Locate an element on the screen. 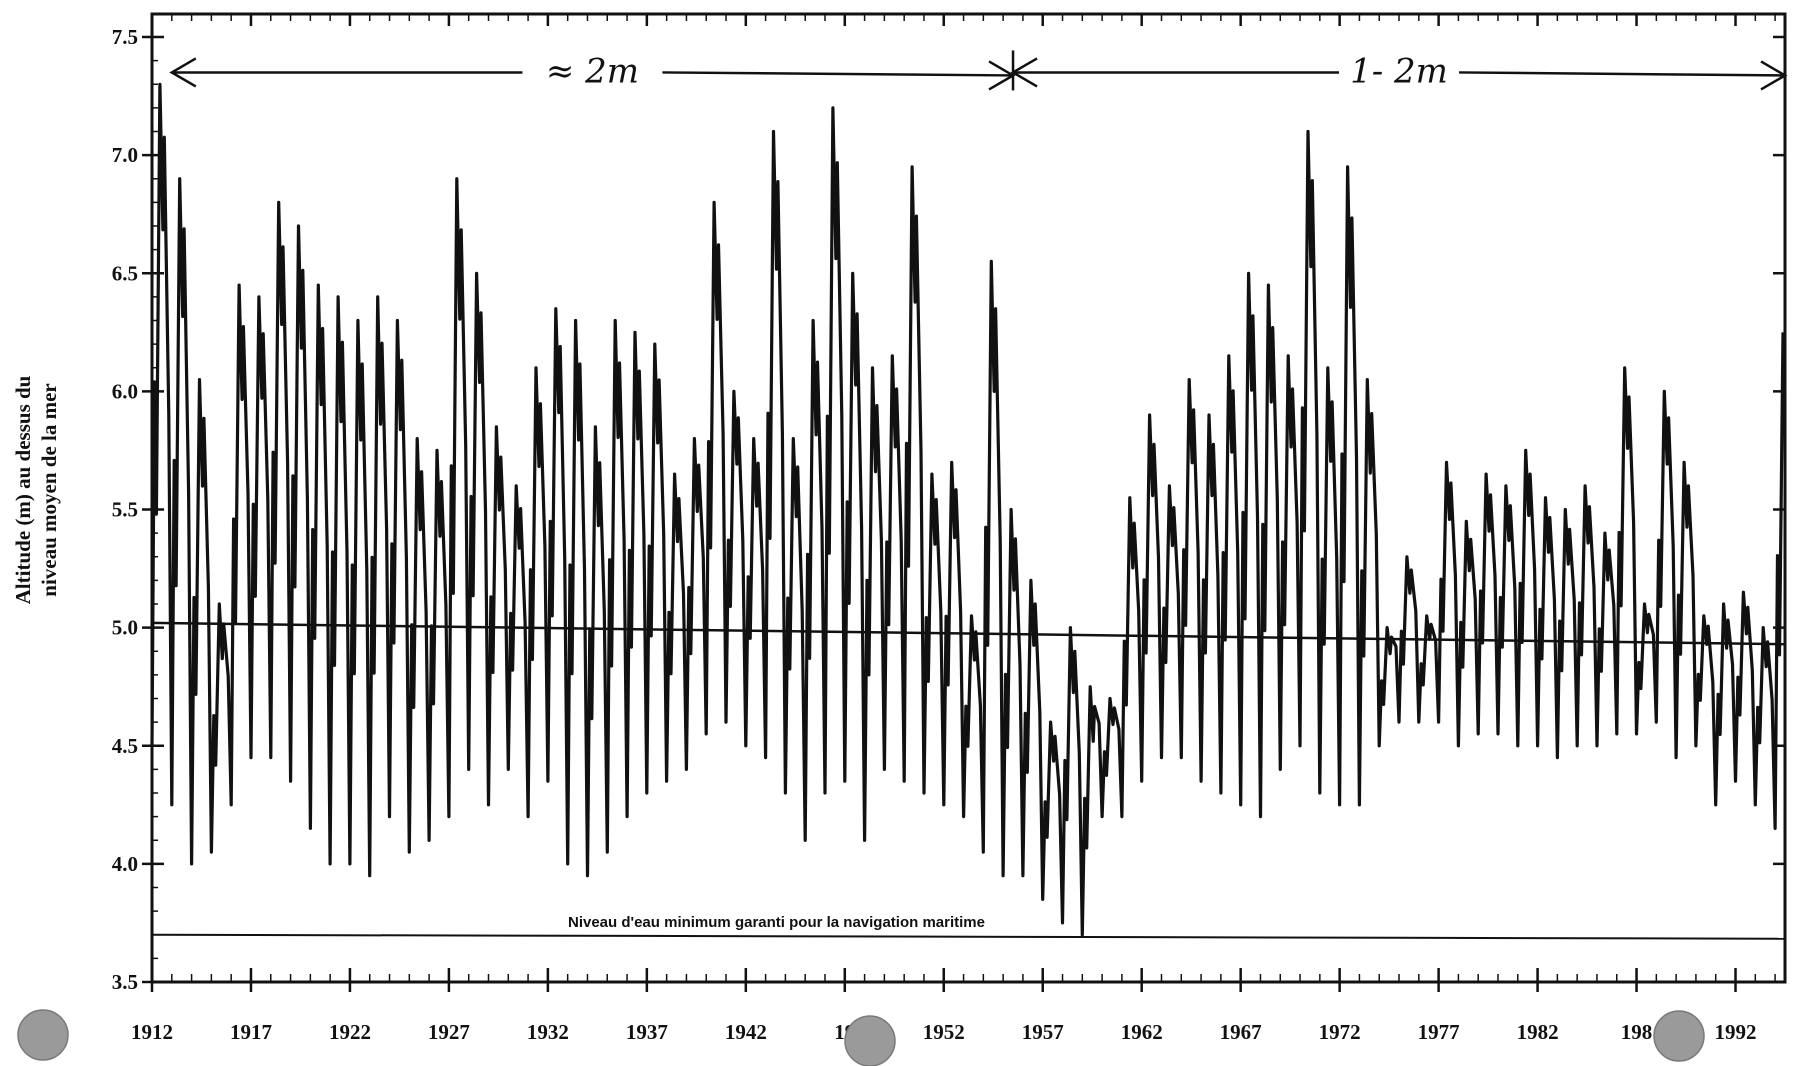 The image size is (1815, 1066). y-tick-label: 5.0 is located at coordinates (125, 628).